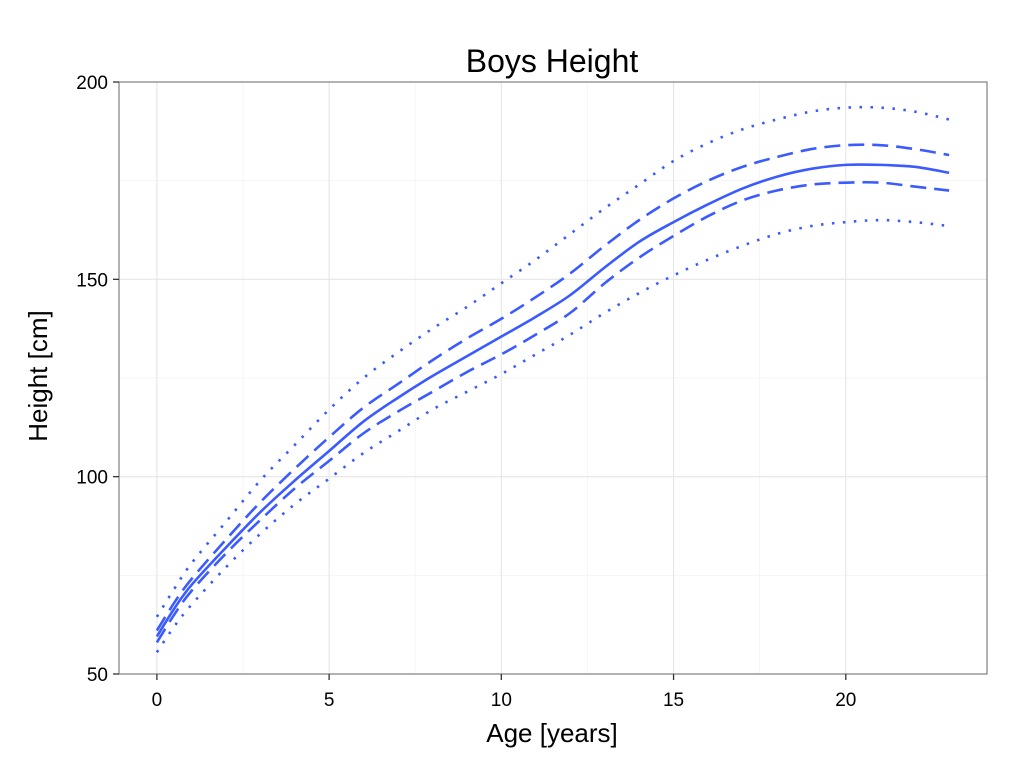  Describe the element at coordinates (92, 478) in the screenshot. I see `y-tick-label: 100` at that location.